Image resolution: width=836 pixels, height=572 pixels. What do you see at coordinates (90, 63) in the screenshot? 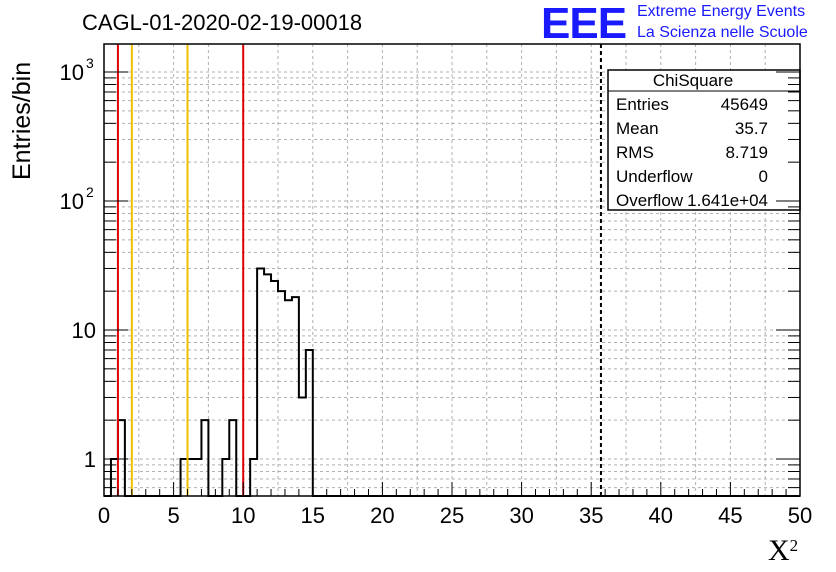
I see `y-tick-exponent: 3` at bounding box center [90, 63].